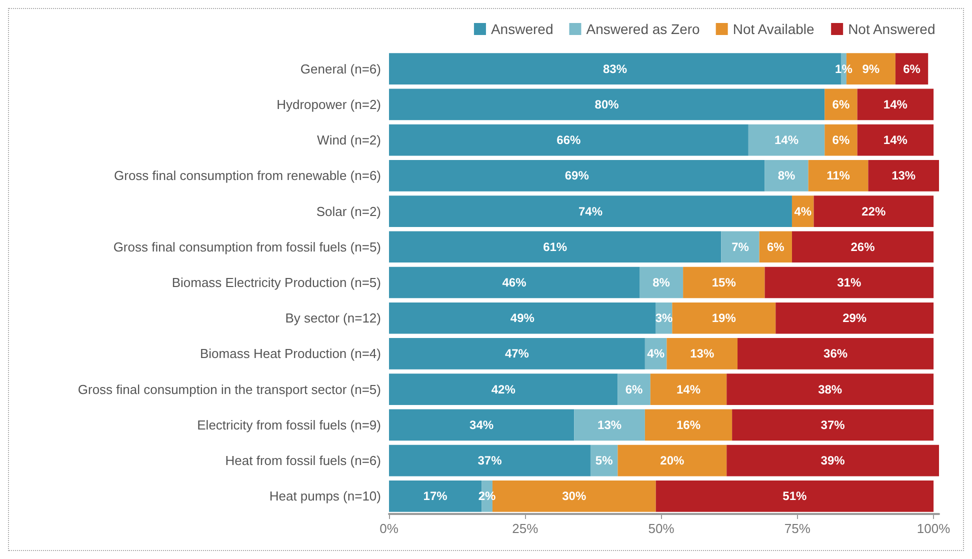  What do you see at coordinates (229, 389) in the screenshot?
I see `y-tick-label: Gross final consumption in the transport sector (n=5)` at bounding box center [229, 389].